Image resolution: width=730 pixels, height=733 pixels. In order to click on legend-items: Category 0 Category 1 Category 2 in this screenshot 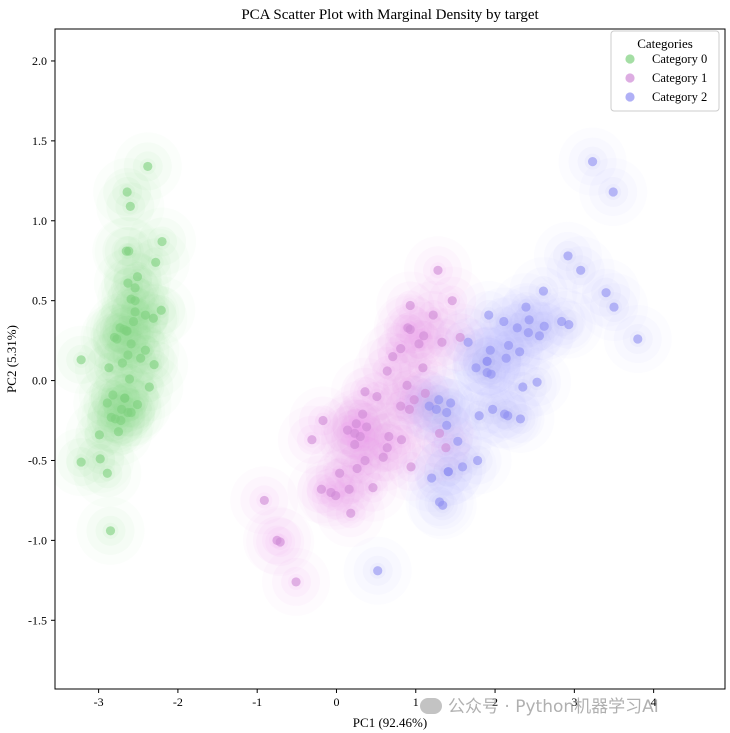, I will do `click(666, 78)`.